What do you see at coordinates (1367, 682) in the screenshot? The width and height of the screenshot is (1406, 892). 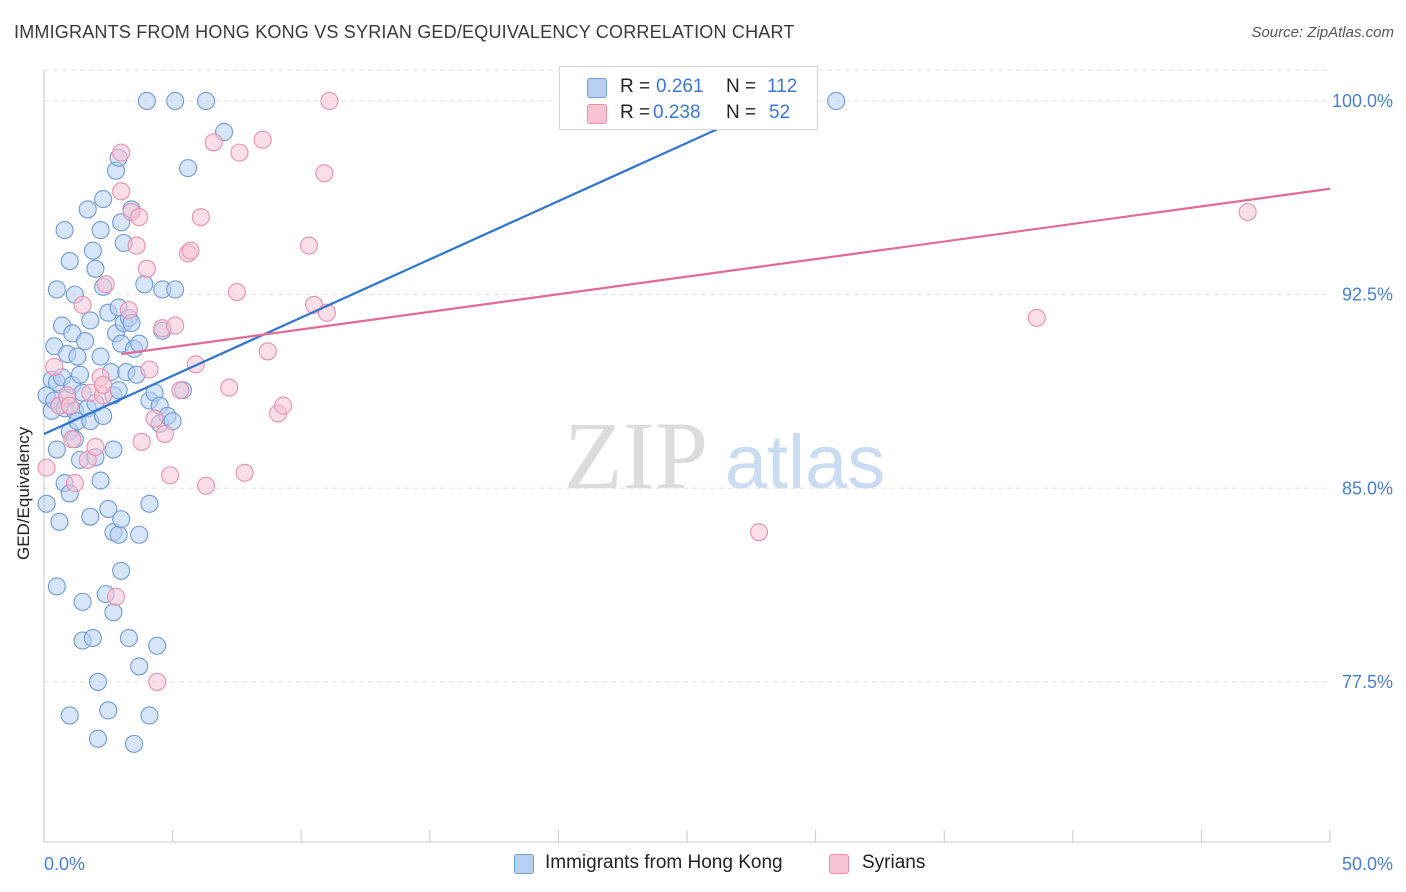 I see `y-tick-label: 77.5%` at bounding box center [1367, 682].